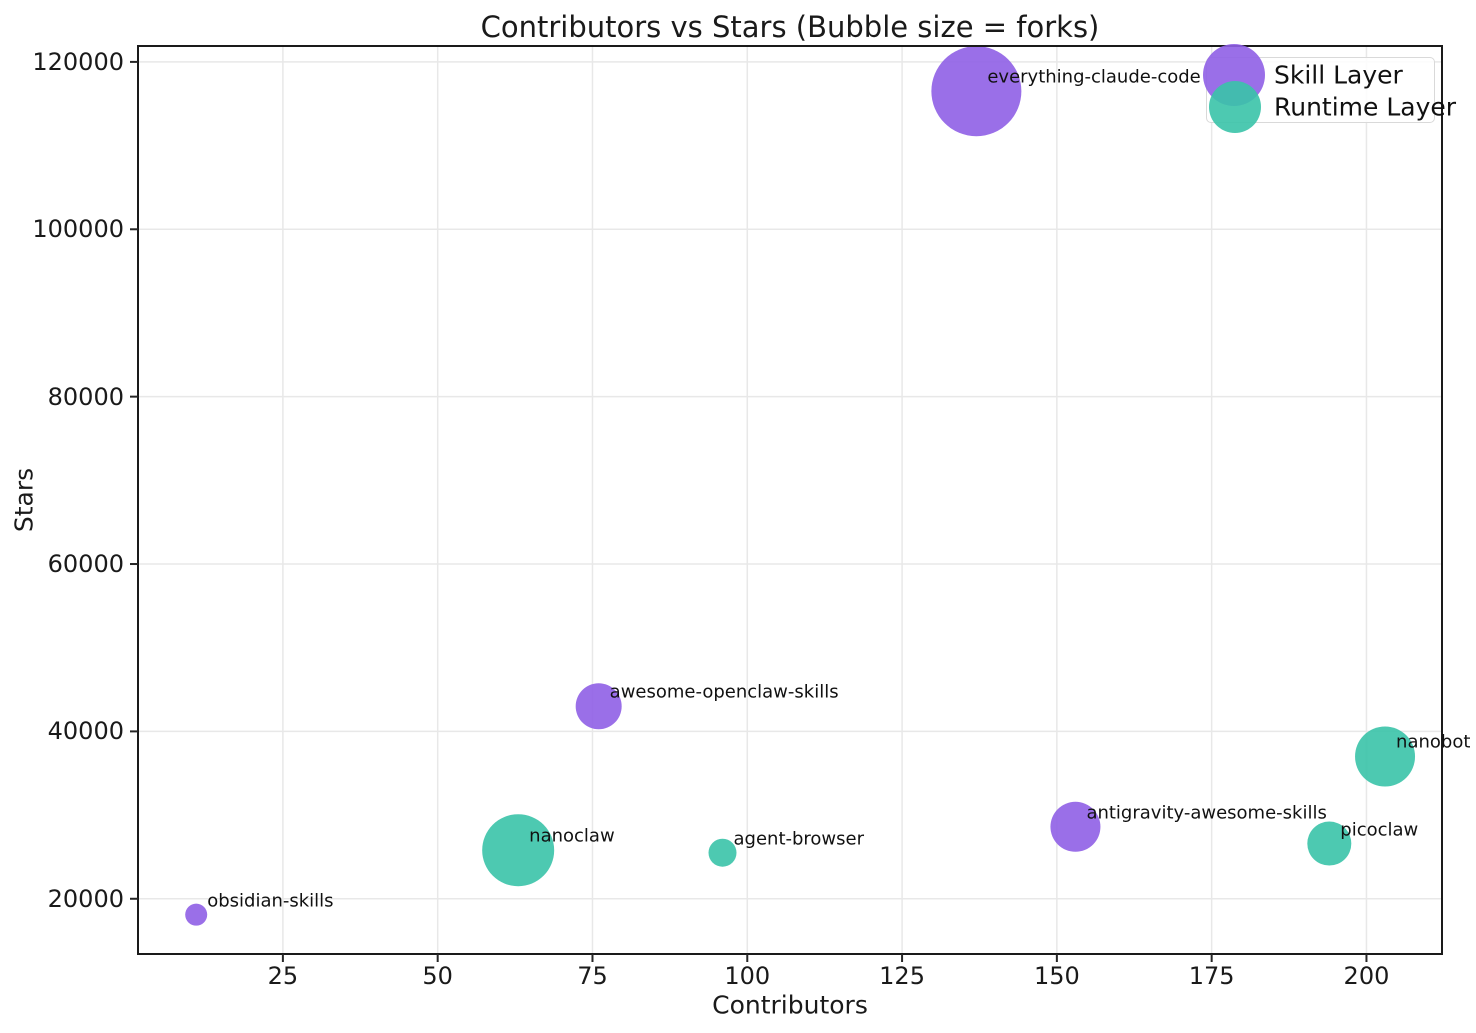  I want to click on x-tick-label: 175, so click(1211, 976).